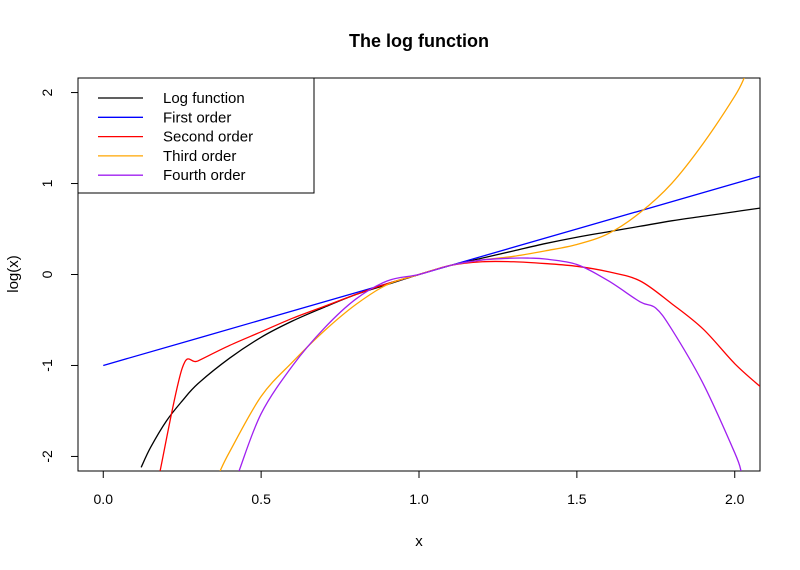 This screenshot has height=570, width=800. Describe the element at coordinates (47, 274) in the screenshot. I see `y-tick-label: 0` at that location.